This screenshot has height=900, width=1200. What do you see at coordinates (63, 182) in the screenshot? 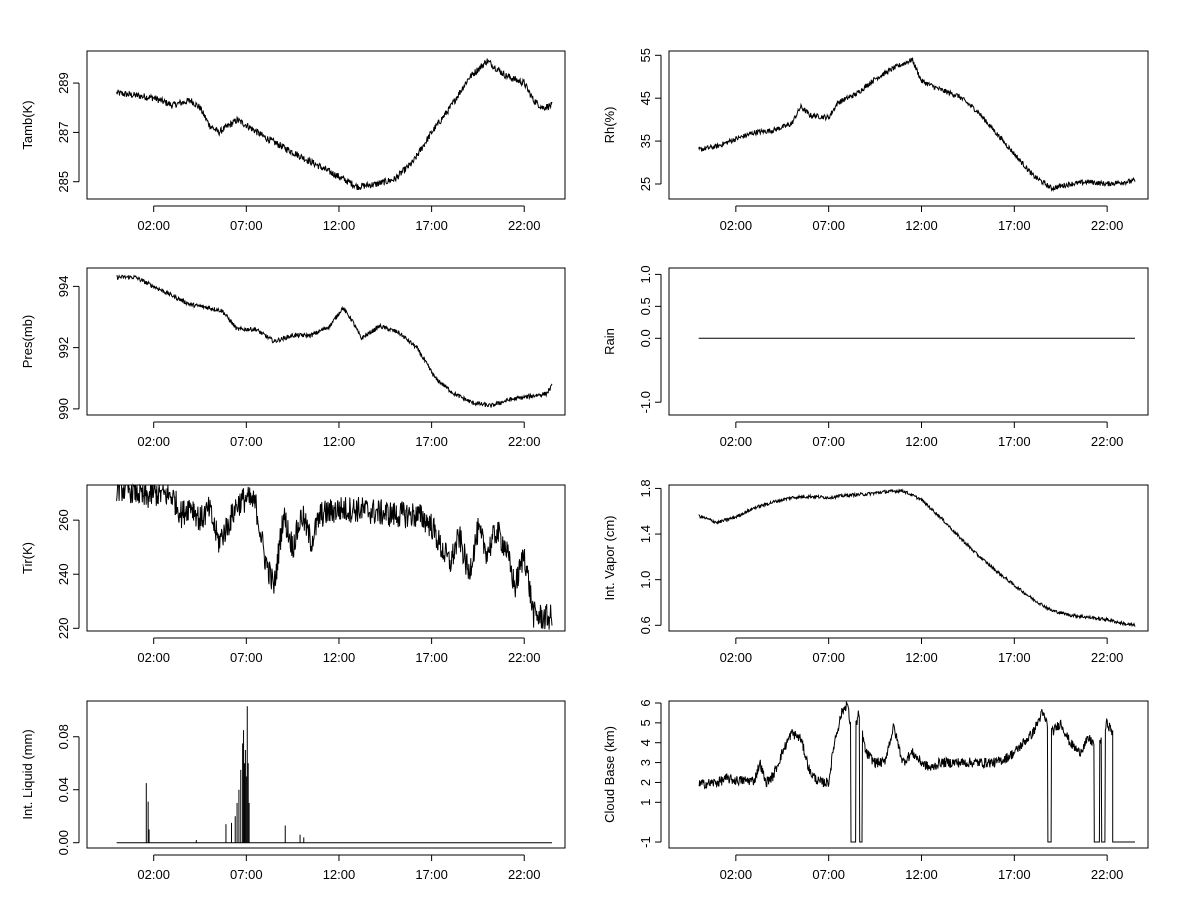
I see `y-tick-label: 285` at bounding box center [63, 182].